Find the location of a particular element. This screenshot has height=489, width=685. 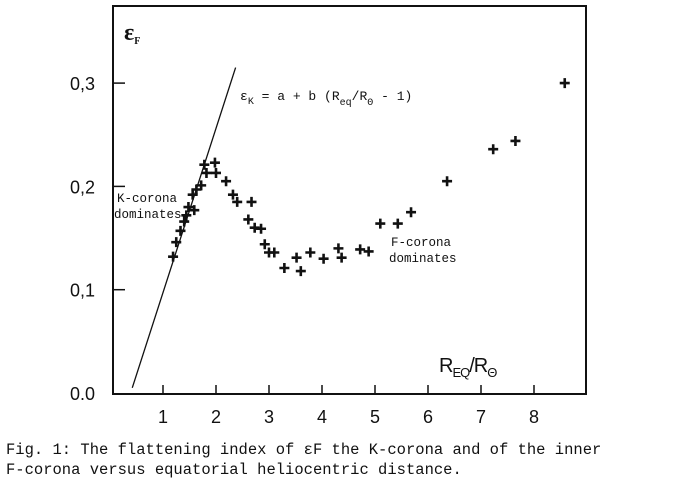

fit-formula: εK = a + b (Req/RΘ - 1) is located at coordinates (326, 99).